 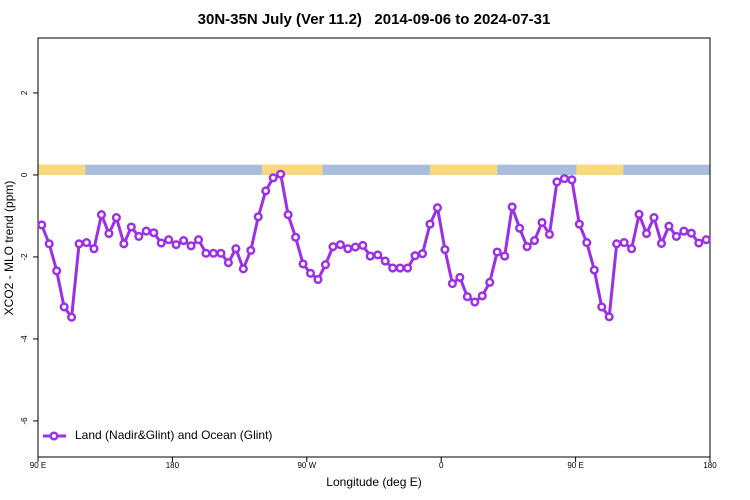 What do you see at coordinates (373, 482) in the screenshot?
I see `x-axis-label: Longitude (deg E)` at bounding box center [373, 482].